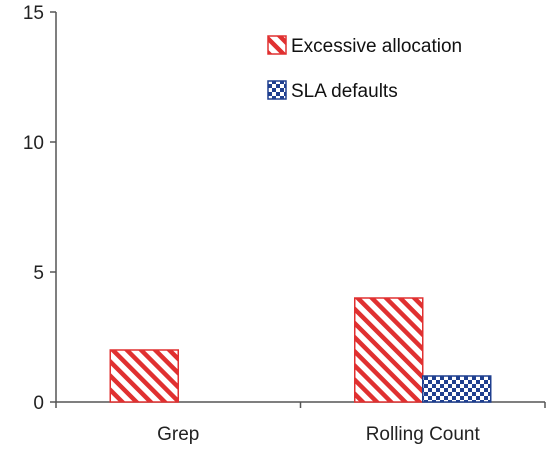  What do you see at coordinates (144, 376) in the screenshot?
I see `bar-excessive-allocation-grep` at bounding box center [144, 376].